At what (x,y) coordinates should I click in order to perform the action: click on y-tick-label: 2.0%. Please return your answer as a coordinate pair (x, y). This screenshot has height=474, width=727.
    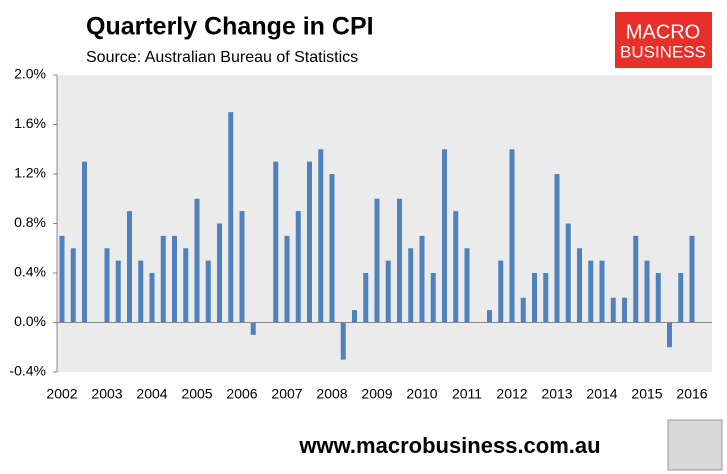
    Looking at the image, I should click on (30, 74).